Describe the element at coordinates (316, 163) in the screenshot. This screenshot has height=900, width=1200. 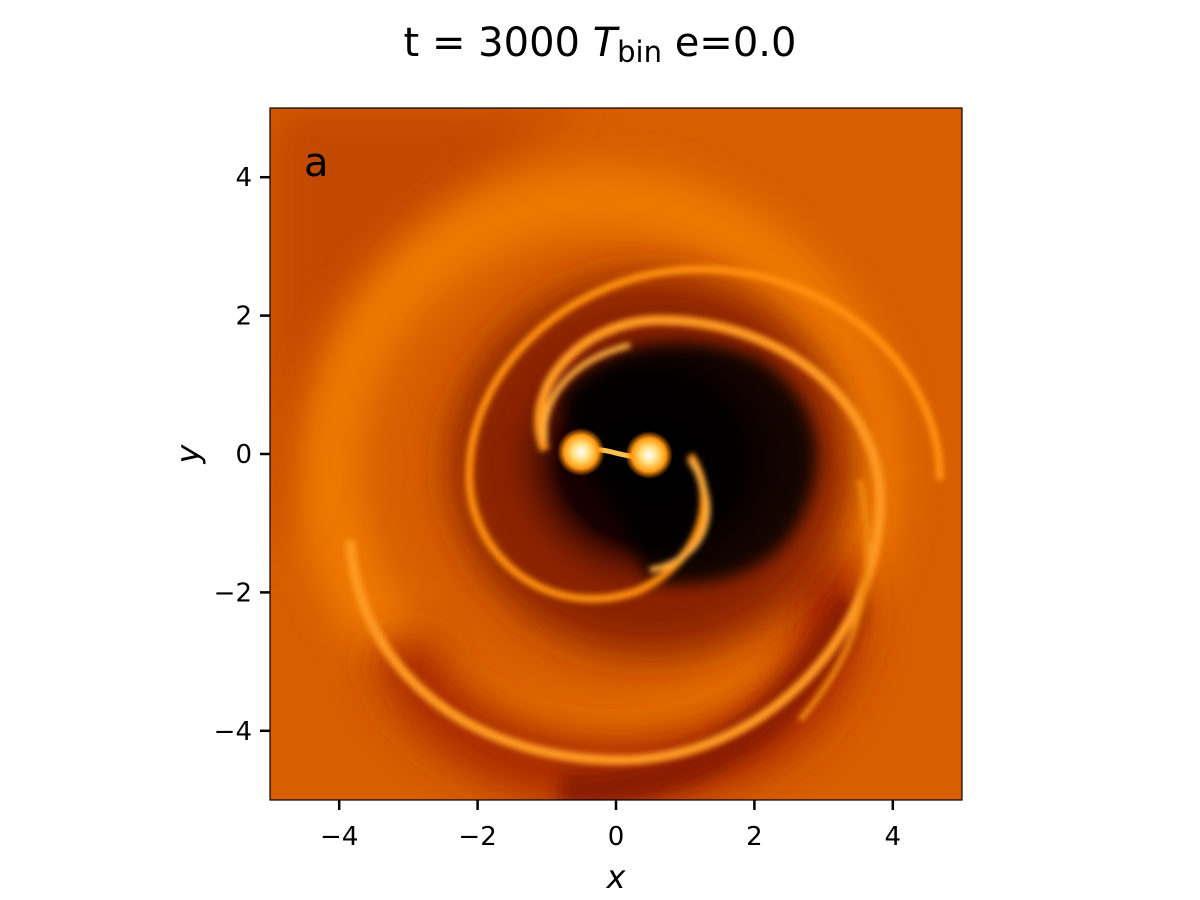
I see `panel-label: a` at that location.